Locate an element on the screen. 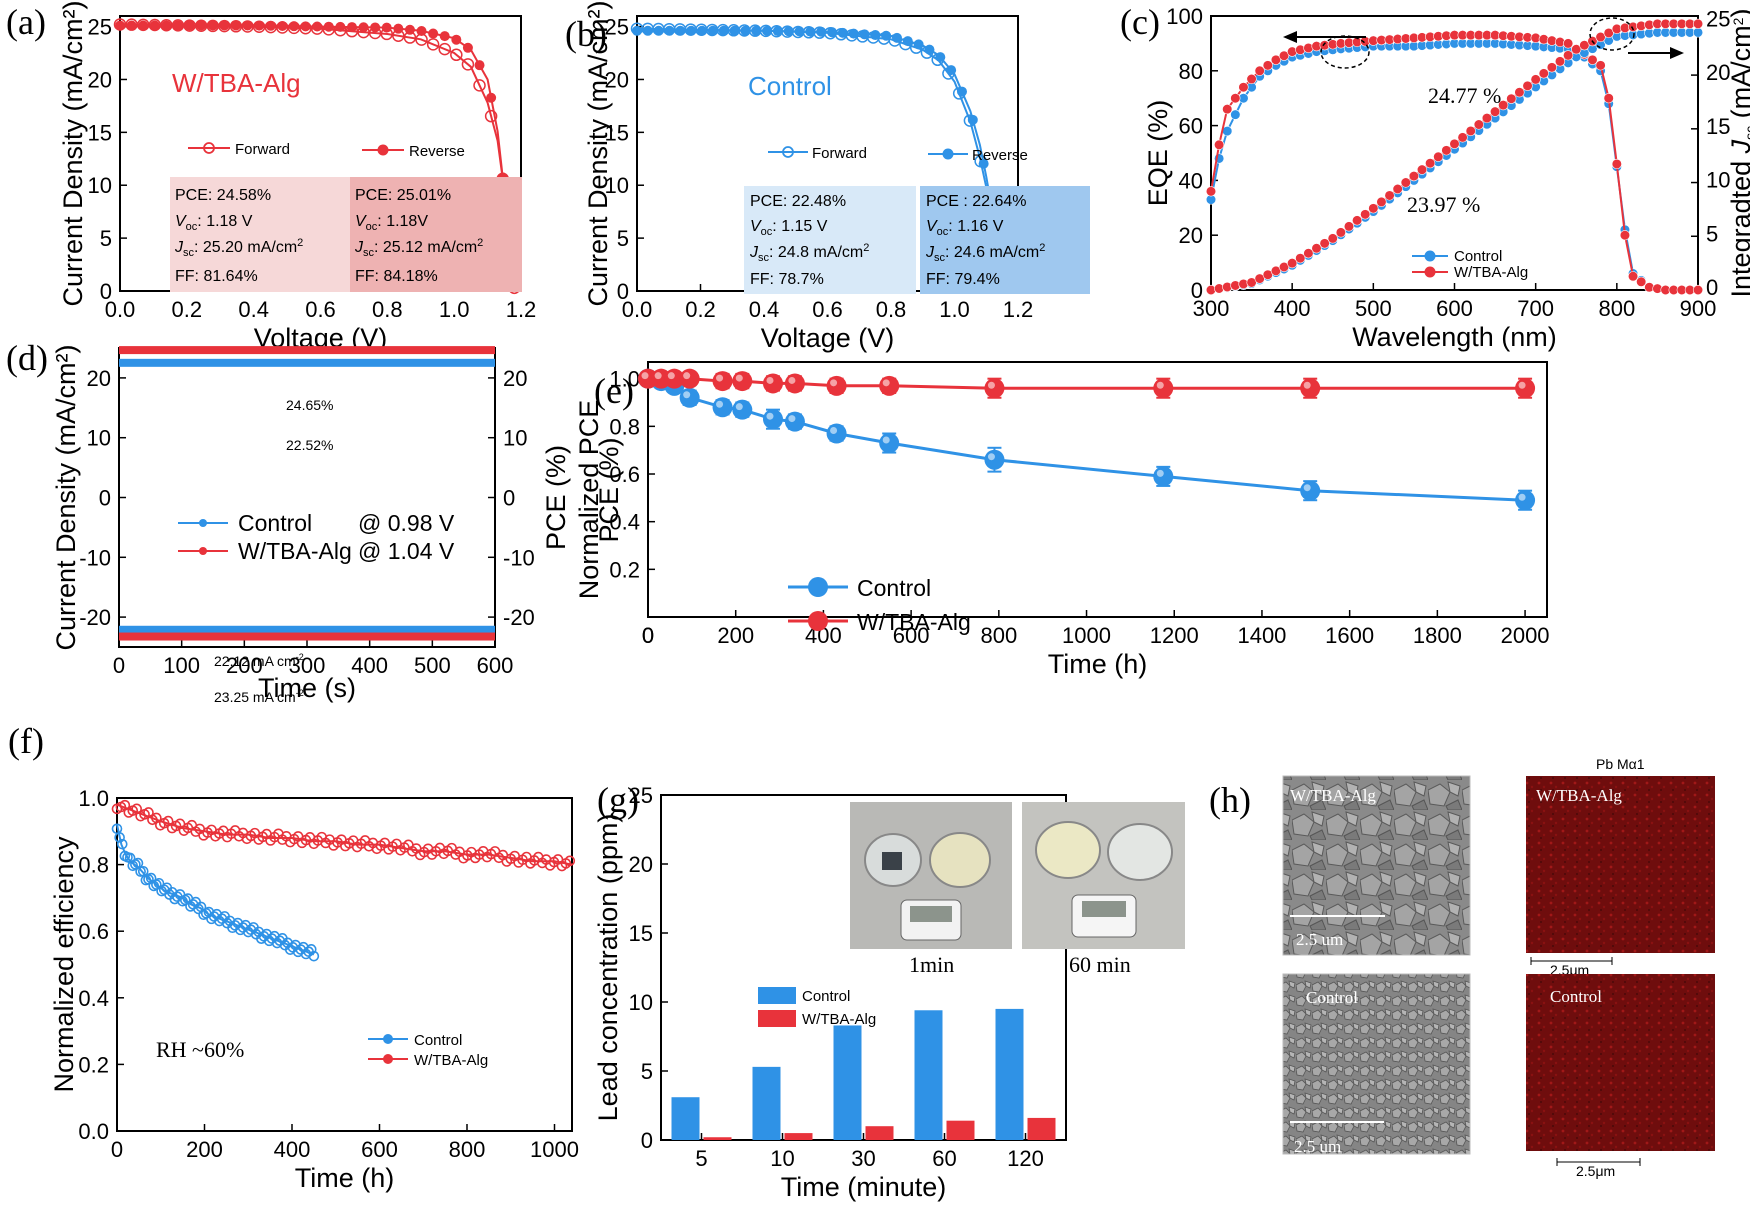 This screenshot has width=1750, height=1208. y2-axis-label-sub: sc is located at coordinates (1746, 133).